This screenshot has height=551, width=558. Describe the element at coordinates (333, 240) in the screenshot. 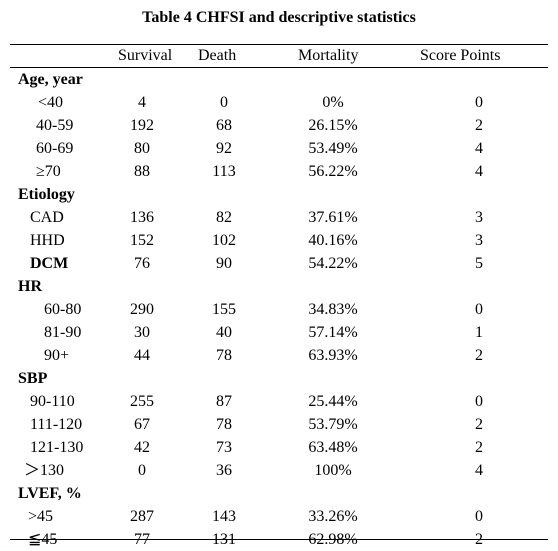

I see `mortality-cell: 40.16%` at that location.